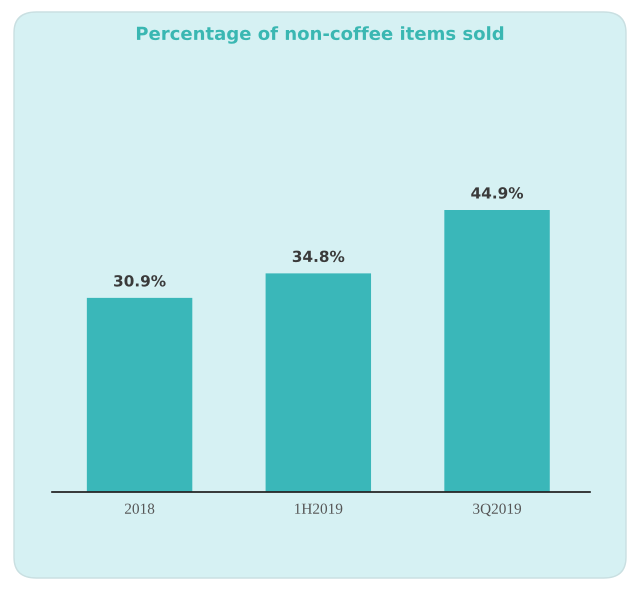 Image resolution: width=640 pixels, height=591 pixels. Describe the element at coordinates (318, 256) in the screenshot. I see `data-label: 34.8%` at that location.